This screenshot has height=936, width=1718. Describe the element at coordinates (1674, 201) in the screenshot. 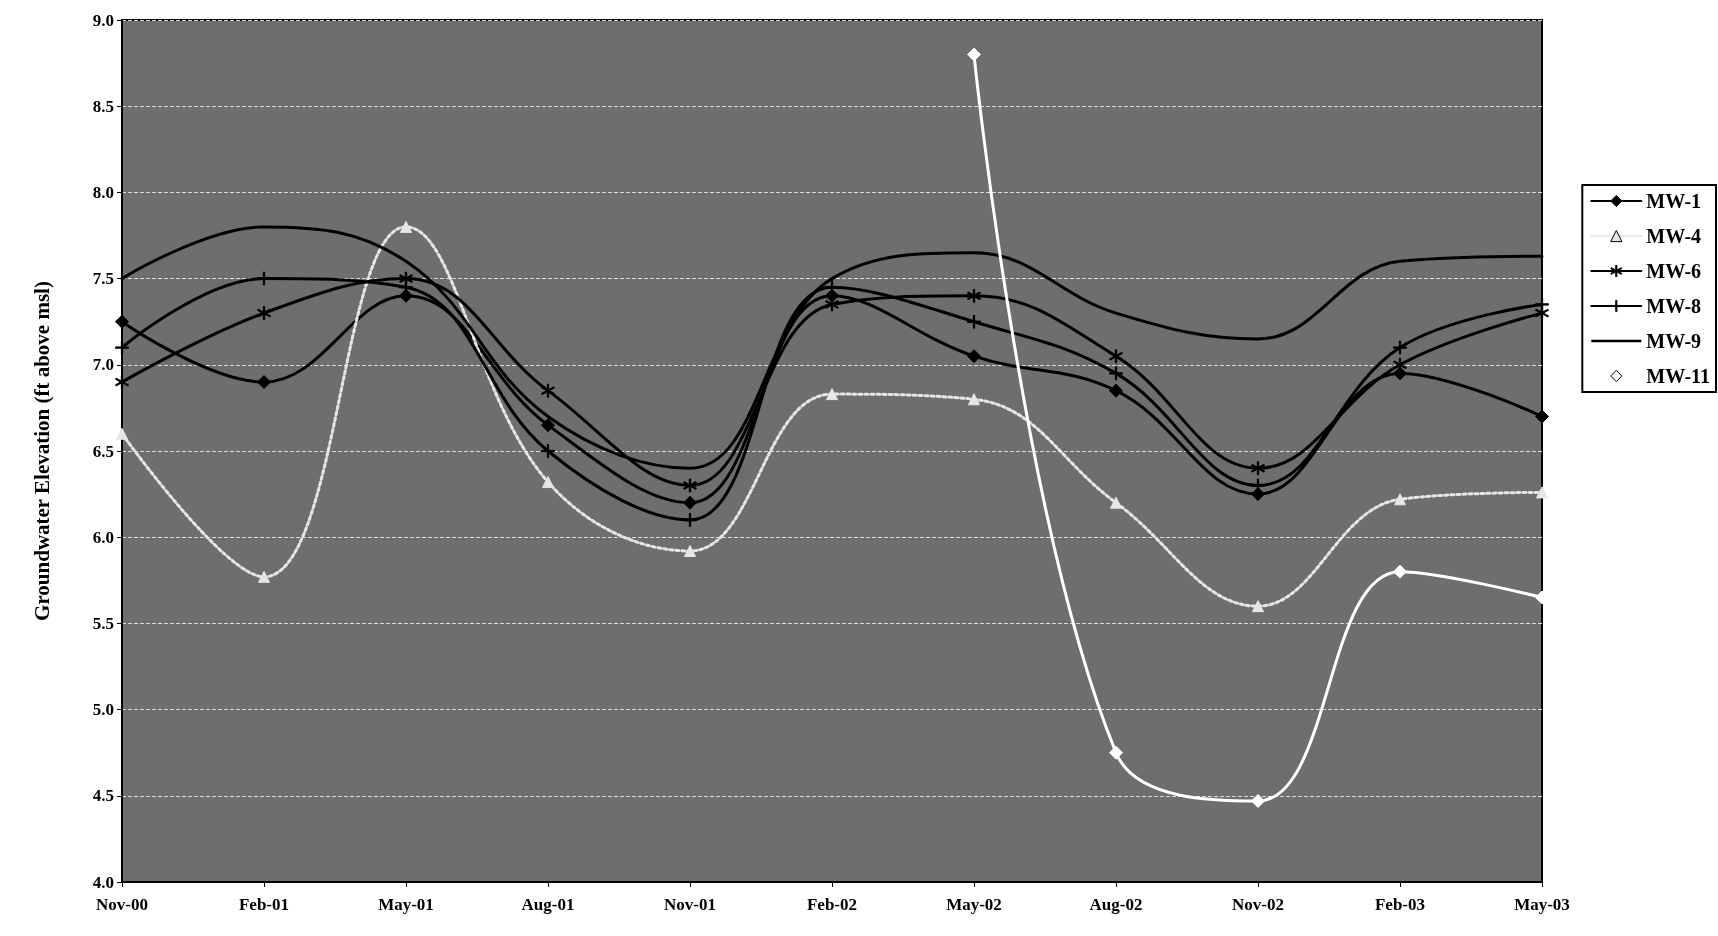

I see `legend-label: MW-1` at that location.